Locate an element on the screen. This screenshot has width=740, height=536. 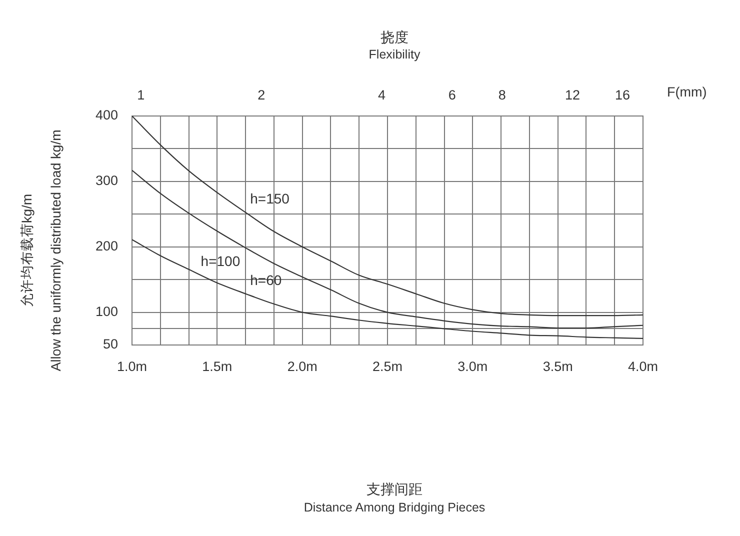
x2-tick-label: 1 is located at coordinates (141, 95).